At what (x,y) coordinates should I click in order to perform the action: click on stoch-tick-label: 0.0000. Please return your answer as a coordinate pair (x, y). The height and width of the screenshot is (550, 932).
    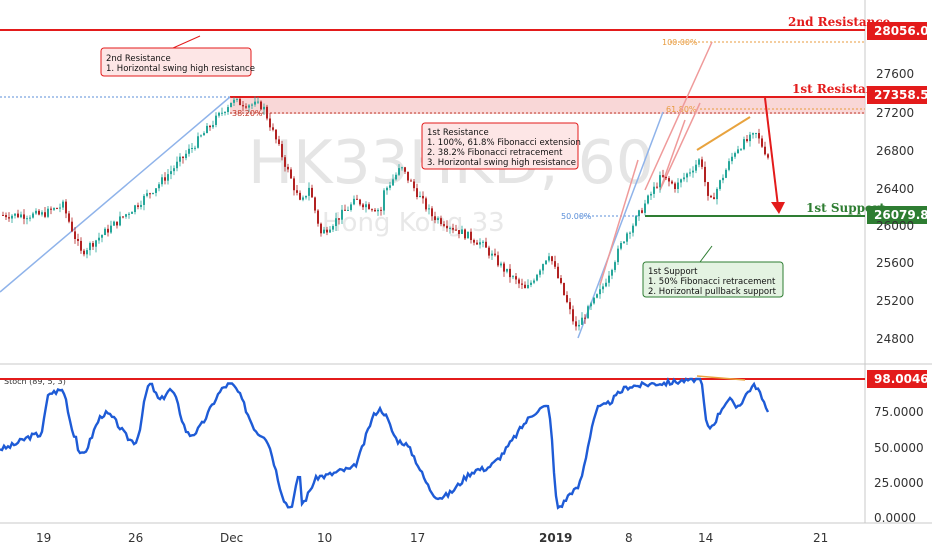
    Looking at the image, I should click on (895, 518).